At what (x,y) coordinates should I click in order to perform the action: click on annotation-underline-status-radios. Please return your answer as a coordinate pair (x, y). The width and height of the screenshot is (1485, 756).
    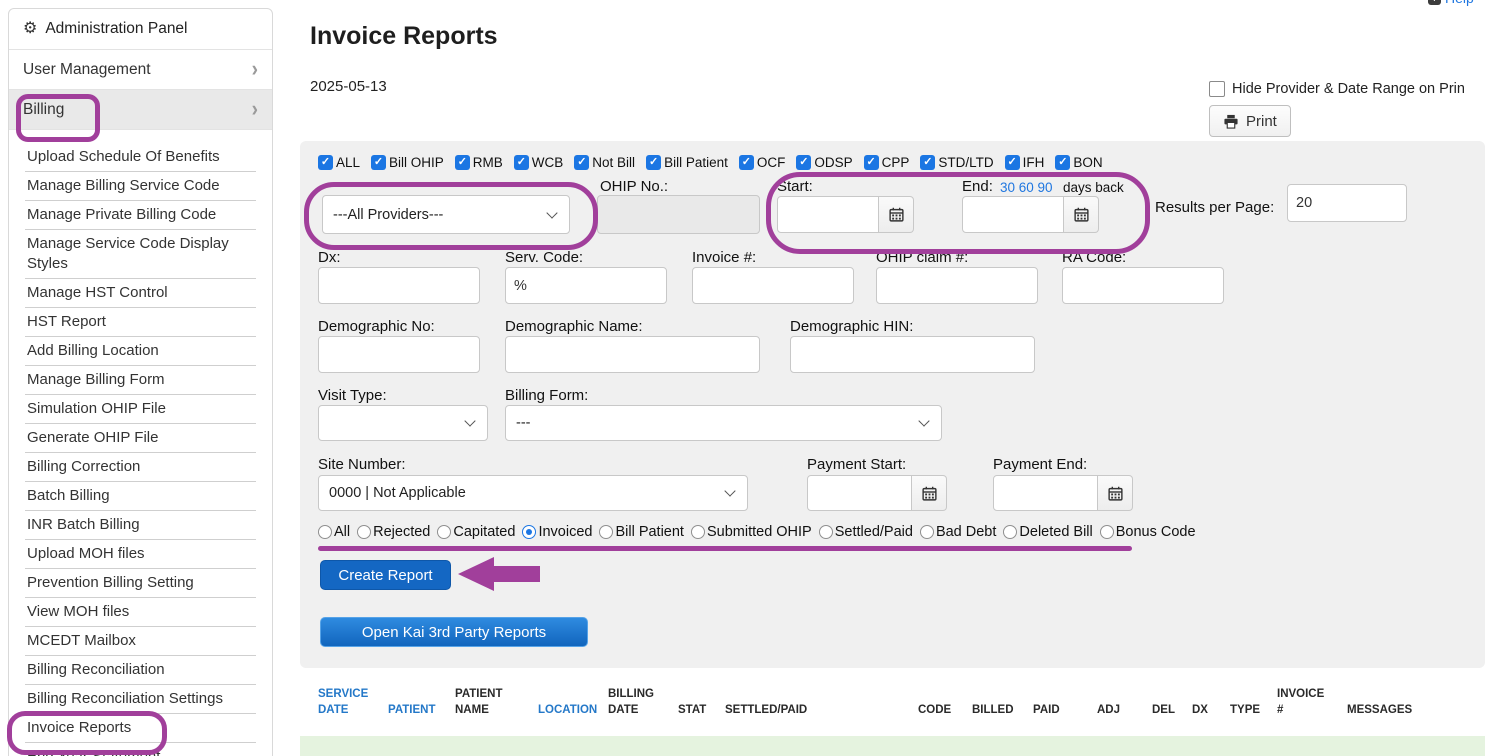
    Looking at the image, I should click on (725, 548).